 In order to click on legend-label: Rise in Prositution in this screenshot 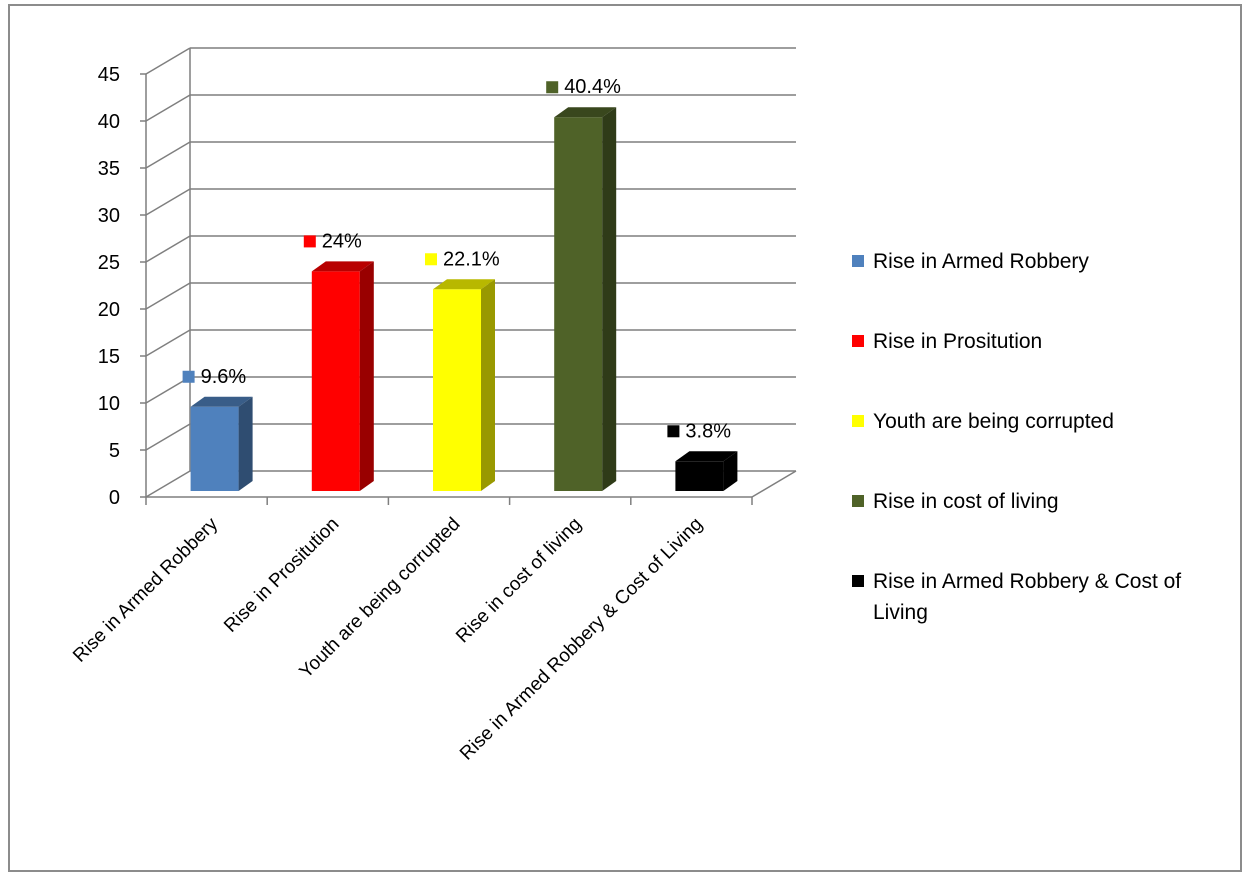, I will do `click(957, 341)`.